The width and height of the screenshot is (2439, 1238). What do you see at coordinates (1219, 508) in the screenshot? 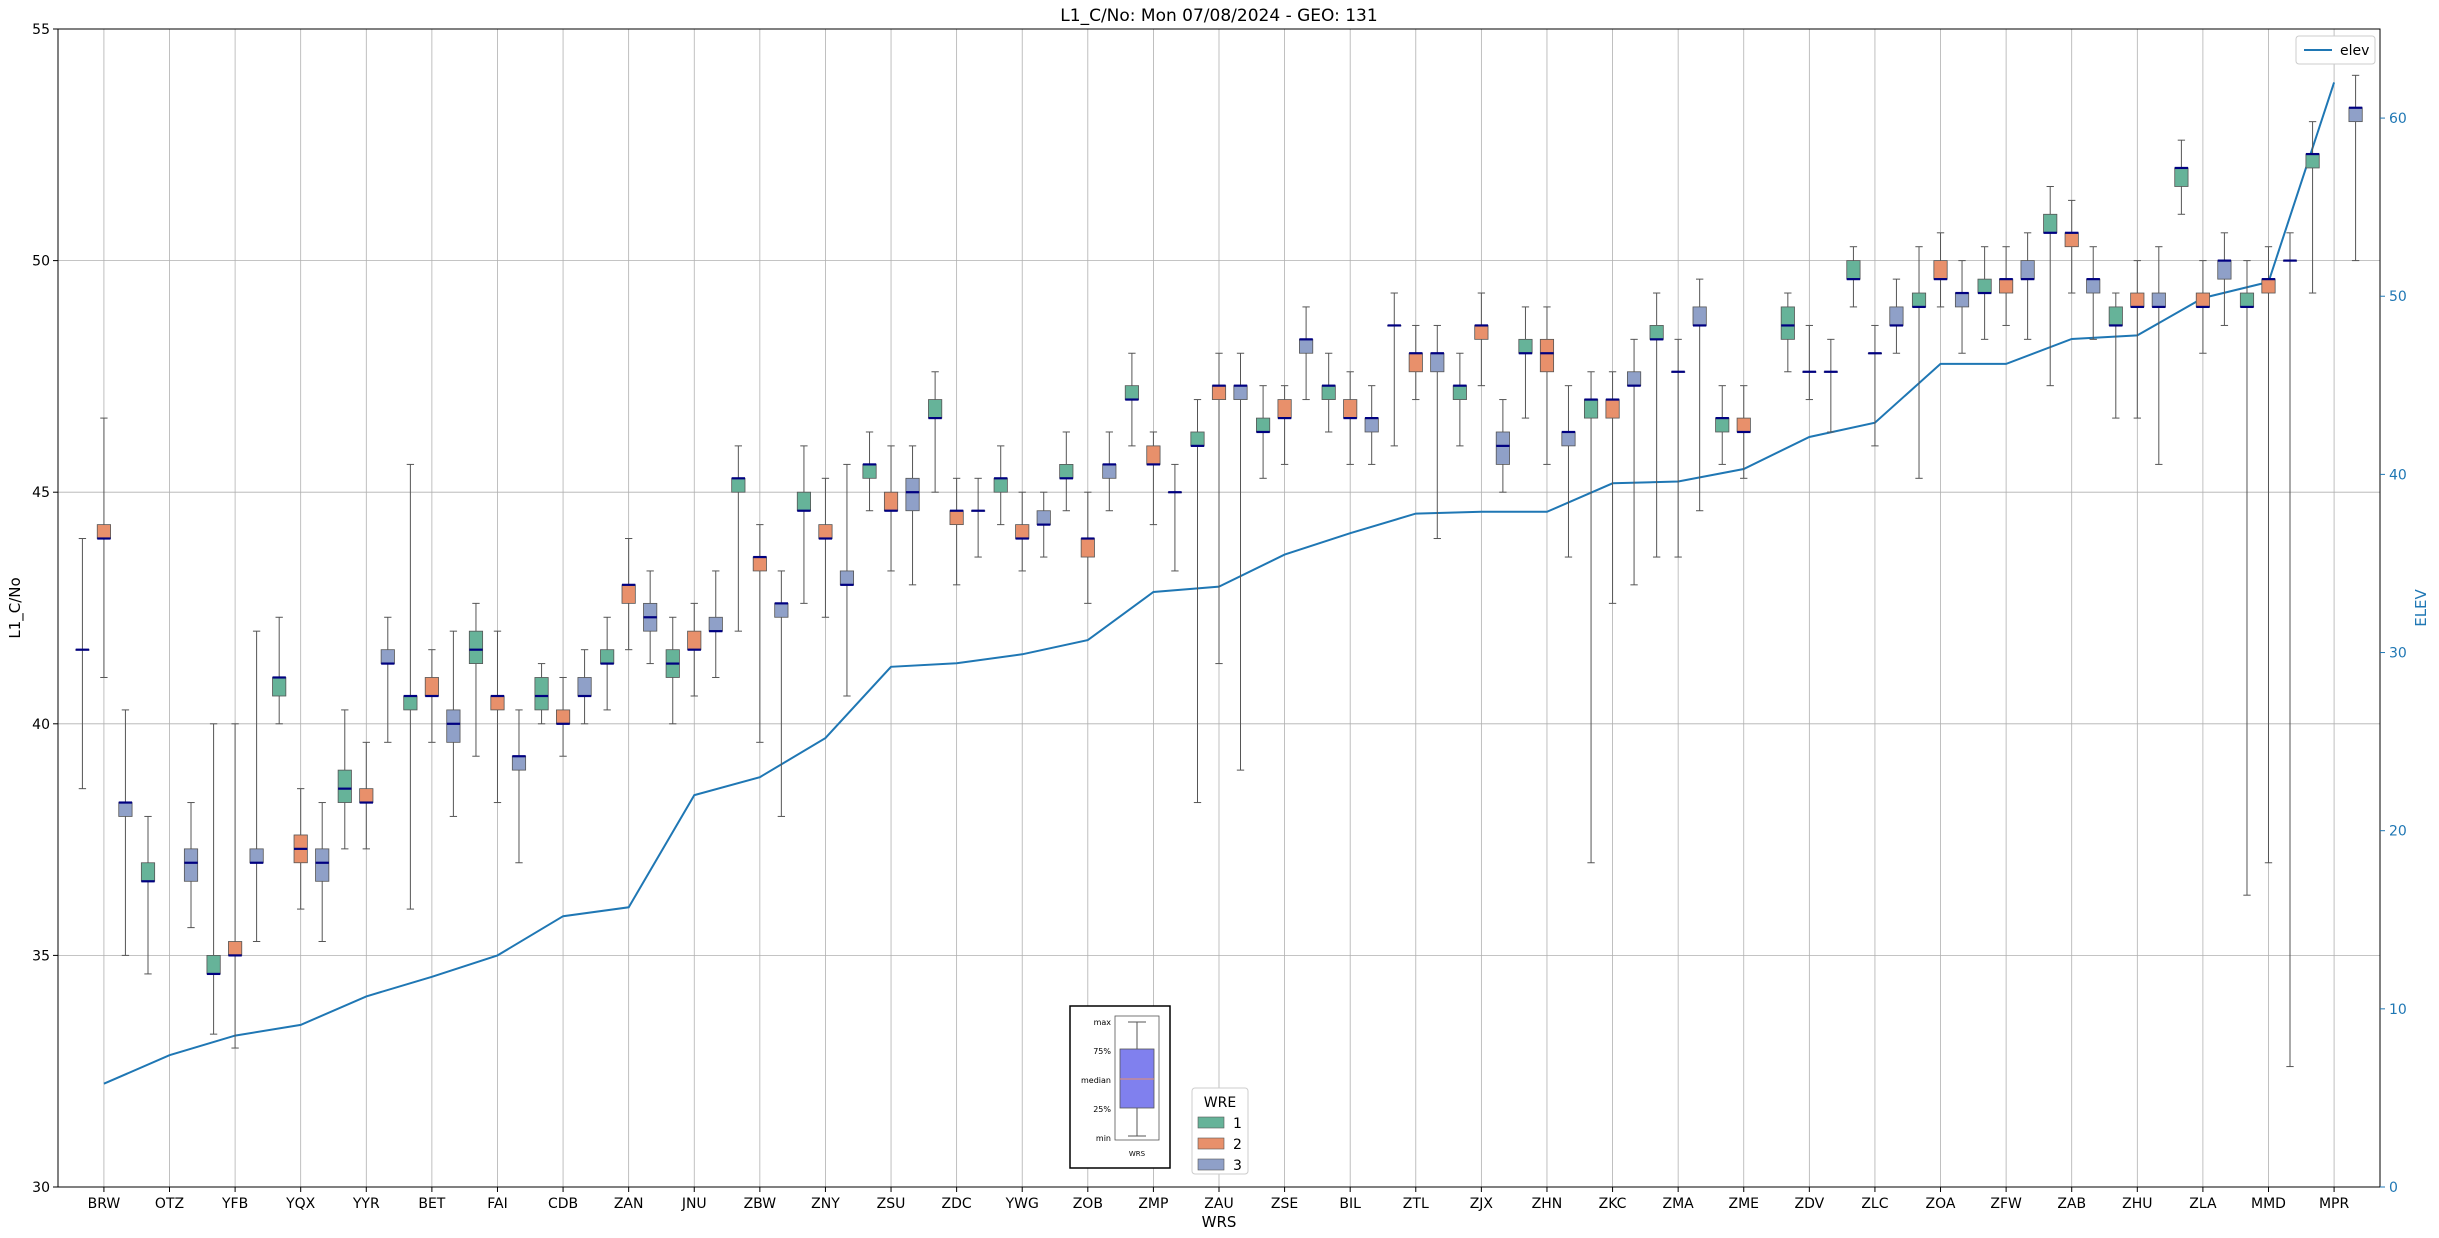
I see `box-plot-ZAU-wre2` at bounding box center [1219, 508].